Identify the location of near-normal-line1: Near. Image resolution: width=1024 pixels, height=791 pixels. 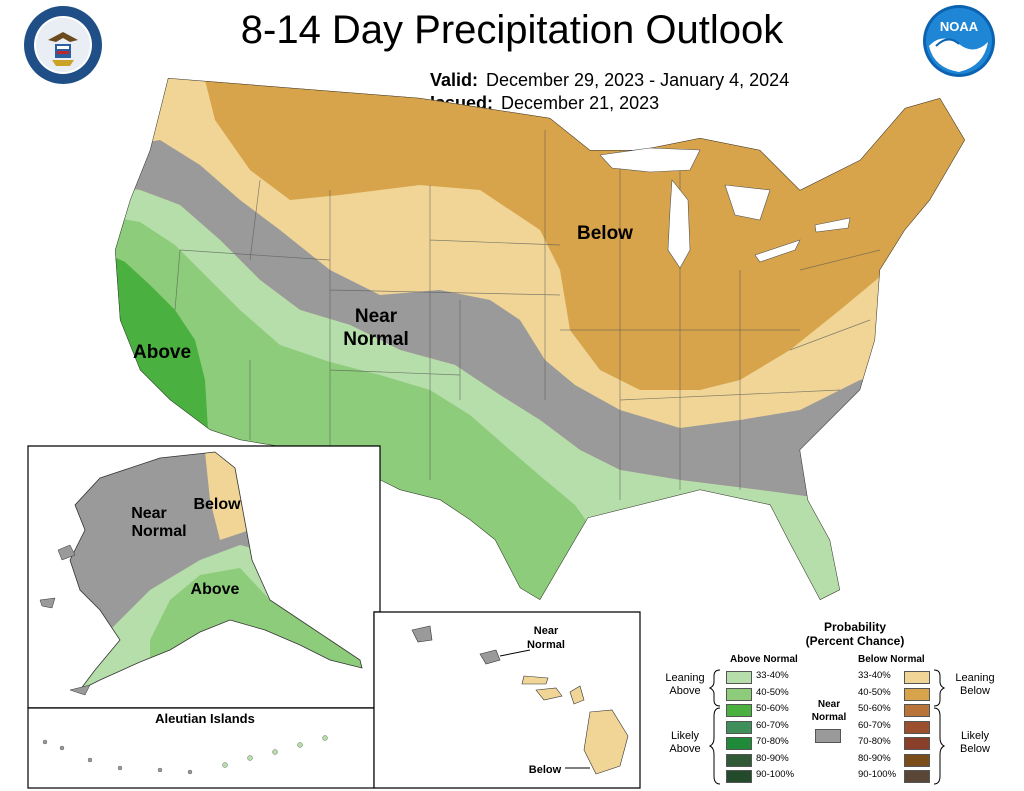
(829, 704).